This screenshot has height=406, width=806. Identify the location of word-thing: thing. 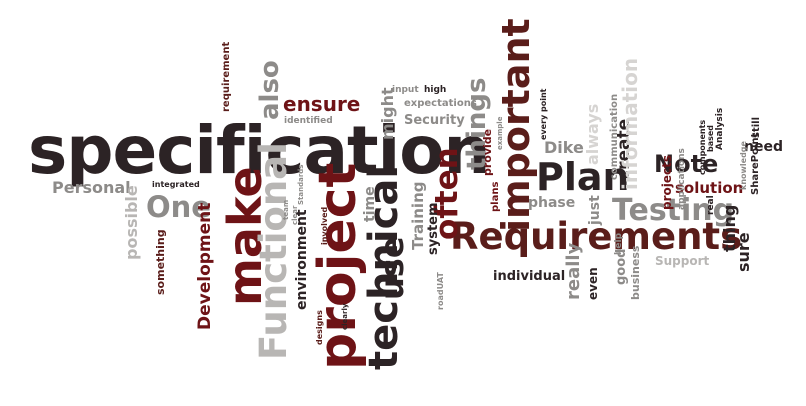
(729, 228).